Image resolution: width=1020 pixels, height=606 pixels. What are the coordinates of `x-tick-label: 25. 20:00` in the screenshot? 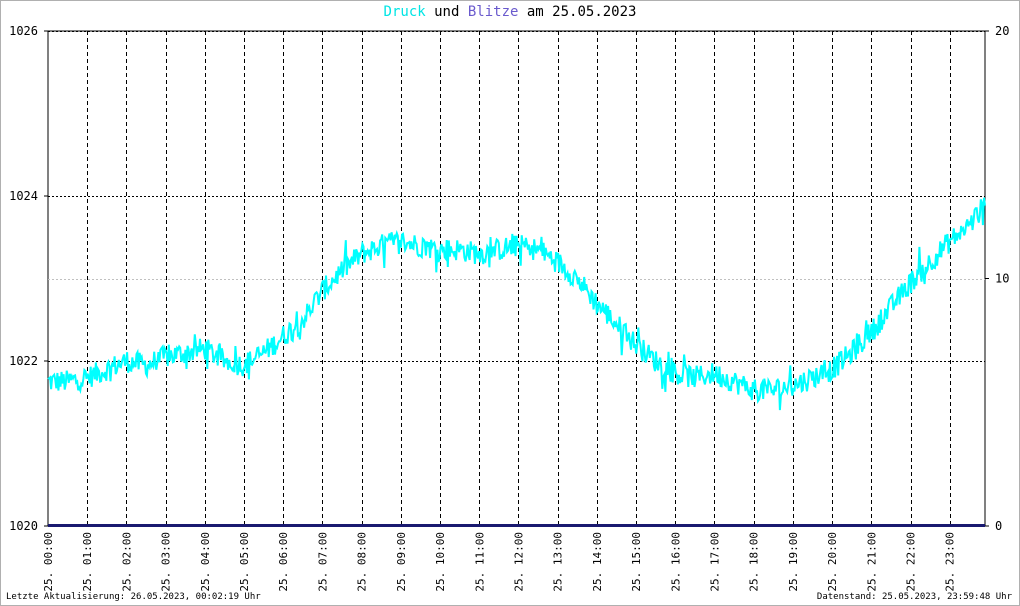 It's located at (832, 562).